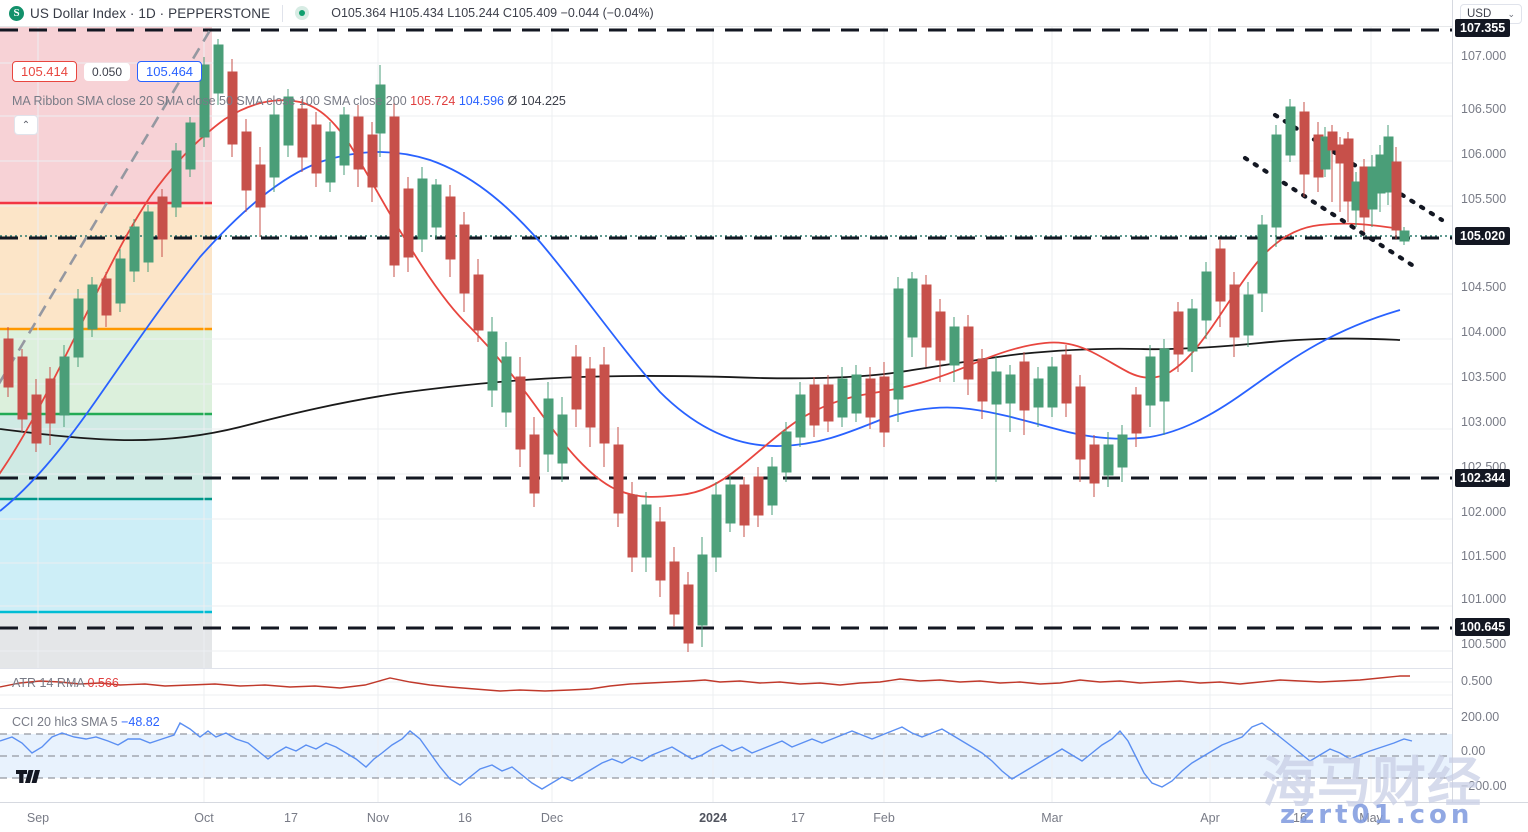 The image size is (1528, 832). Describe the element at coordinates (1511, 13) in the screenshot. I see `chevron-down-icon: ⌄` at that location.